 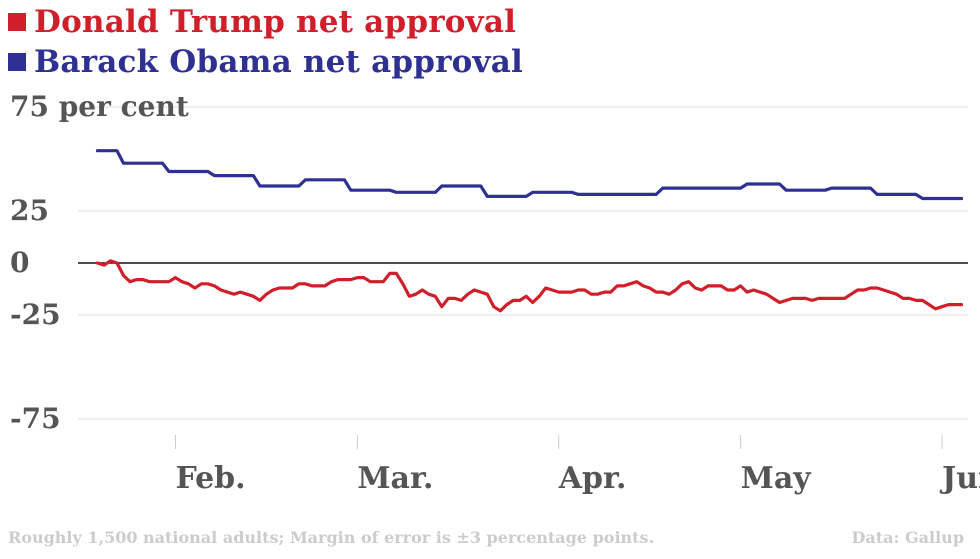 I want to click on y-tick-label: 25, so click(x=29, y=210).